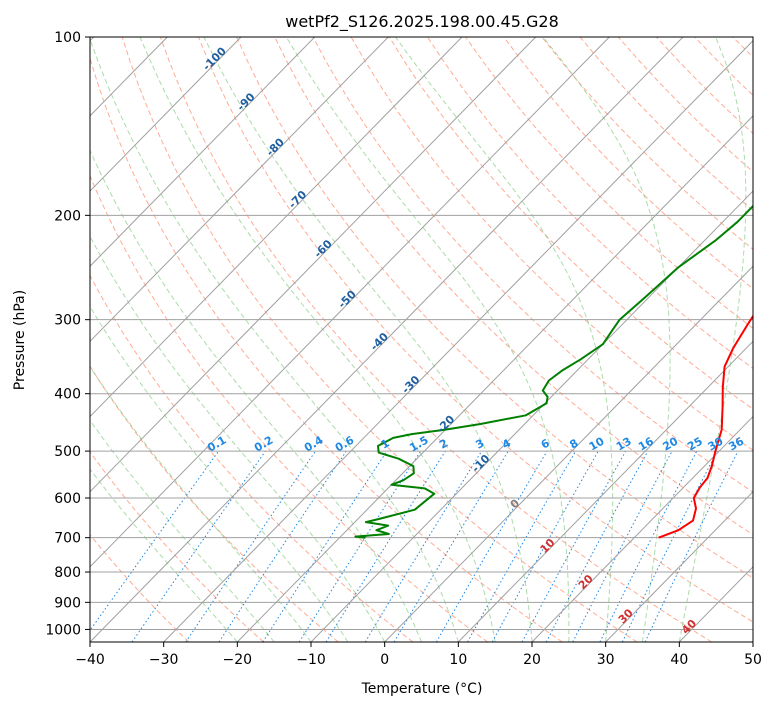 This screenshot has height=708, width=775. What do you see at coordinates (238, 660) in the screenshot?
I see `x-tick-label: −20` at bounding box center [238, 660].